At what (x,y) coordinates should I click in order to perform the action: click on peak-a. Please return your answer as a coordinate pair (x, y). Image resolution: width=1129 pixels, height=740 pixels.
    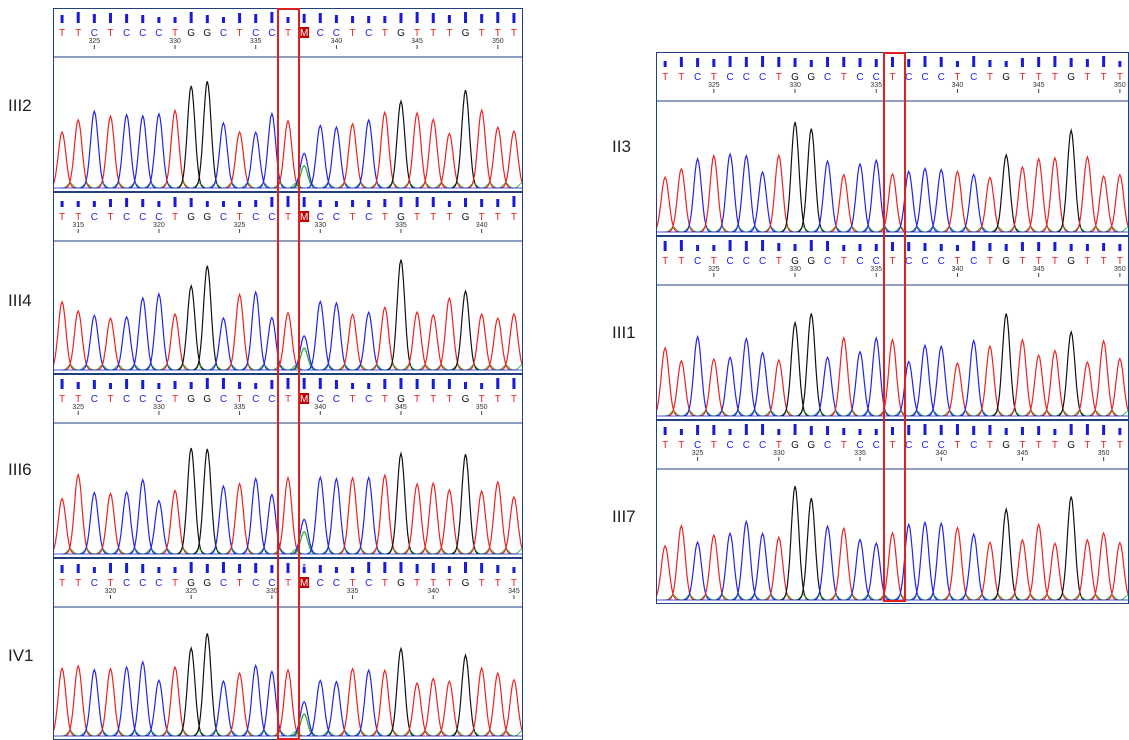
    Looking at the image, I should click on (304, 725).